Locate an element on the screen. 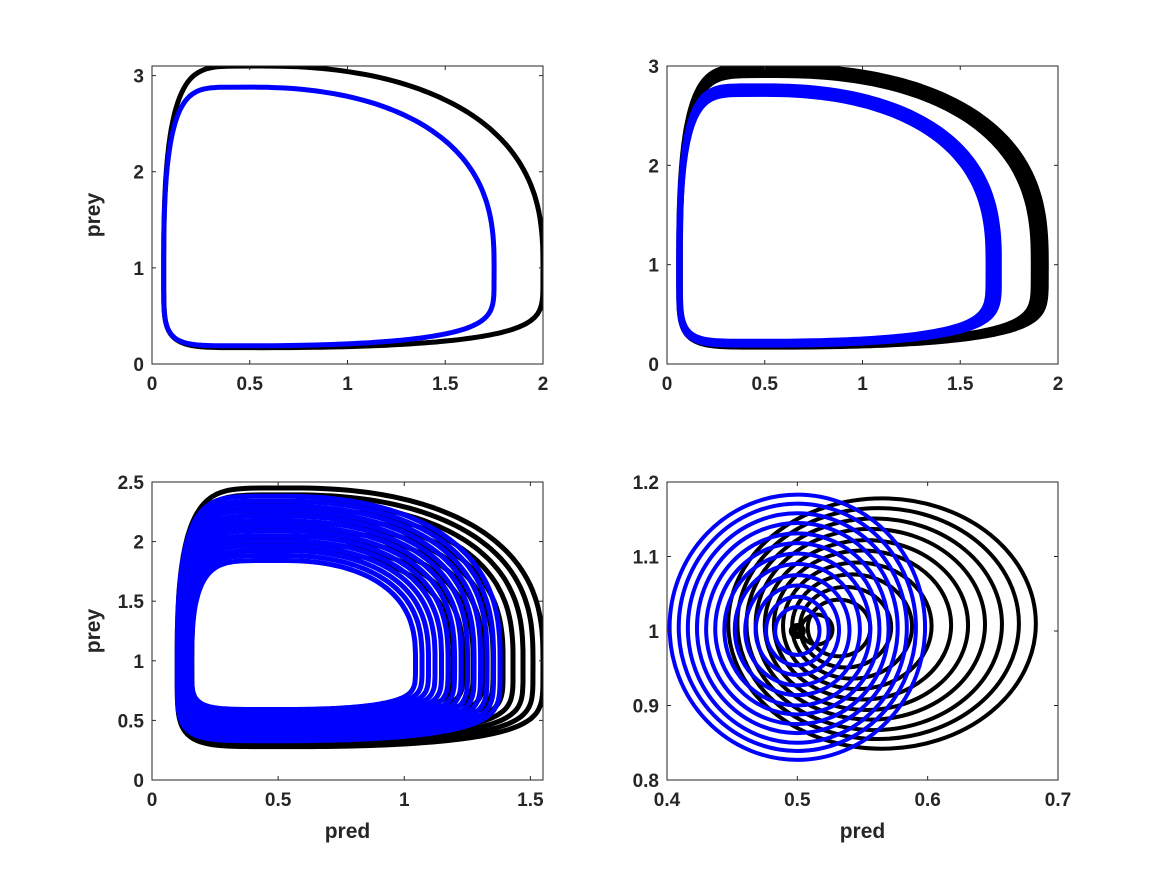  x-tick-label: 0.6 is located at coordinates (927, 800).